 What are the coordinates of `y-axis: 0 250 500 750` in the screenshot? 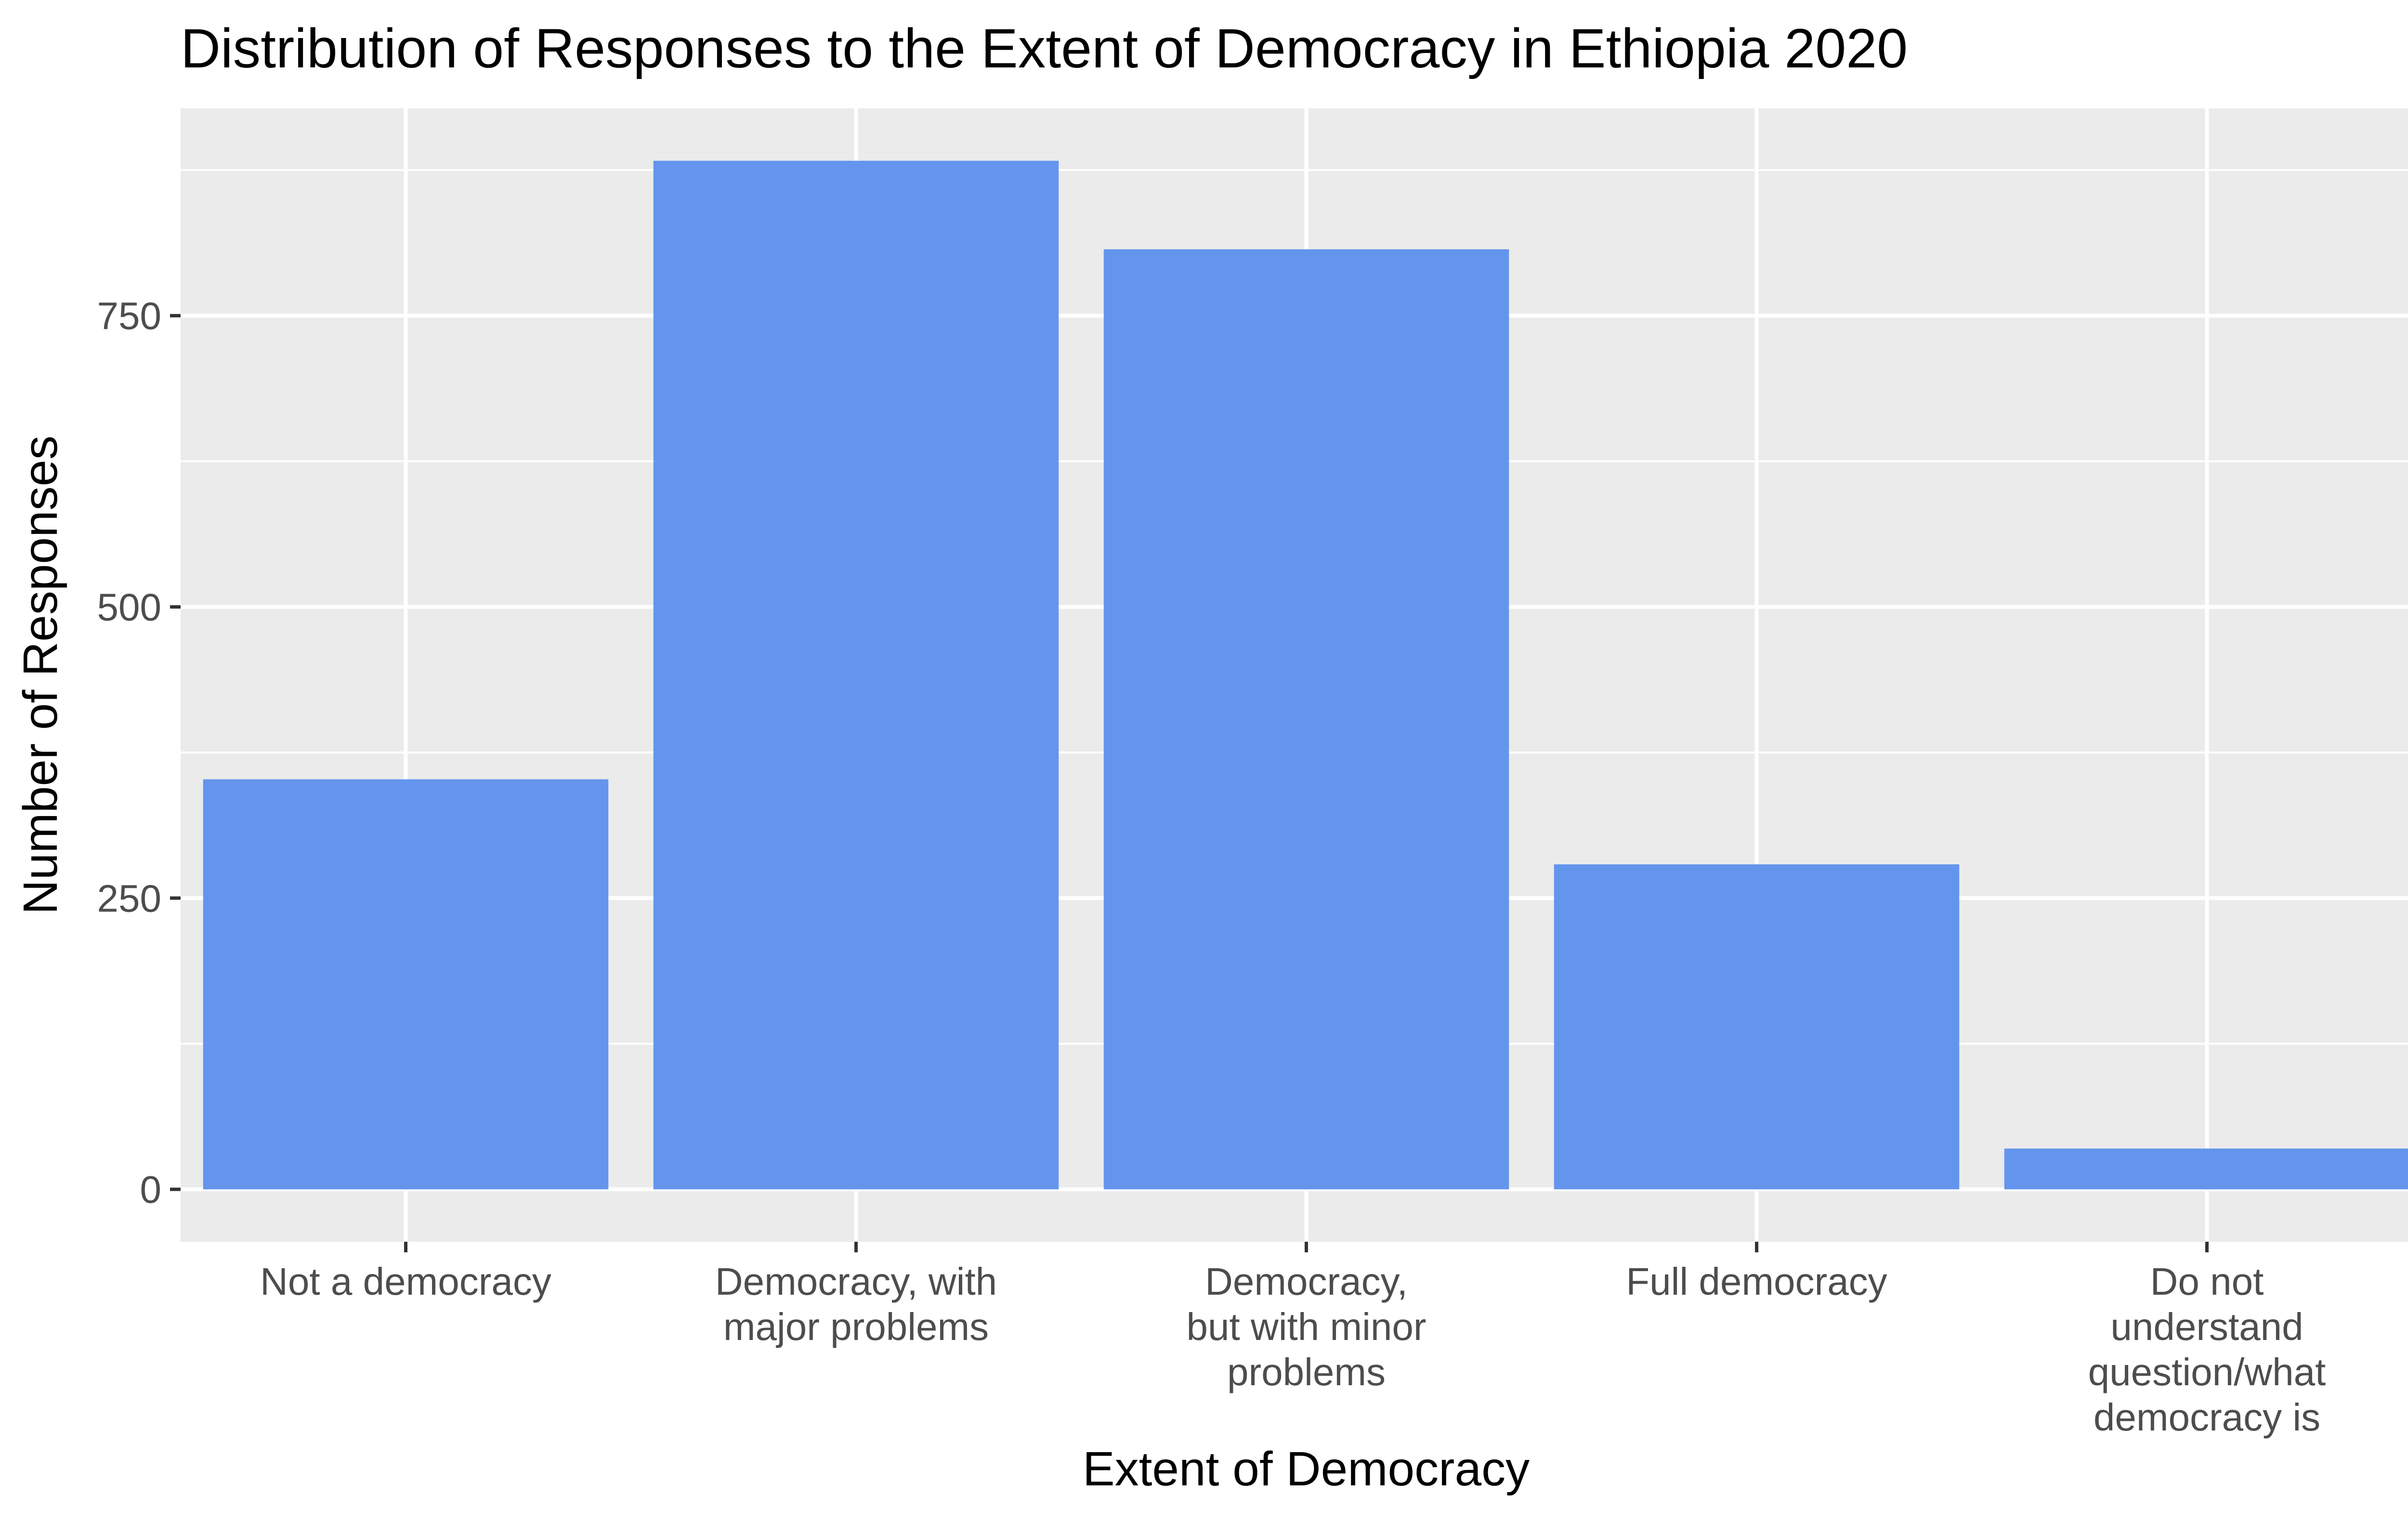 It's located at (139, 753).